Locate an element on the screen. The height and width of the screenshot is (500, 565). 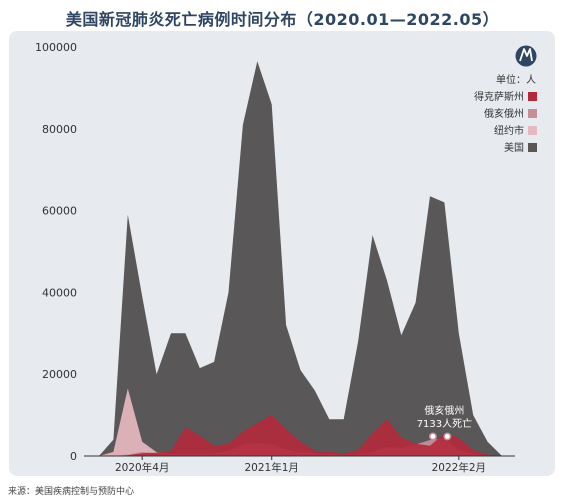
area-series-texas is located at coordinates (300, 435).